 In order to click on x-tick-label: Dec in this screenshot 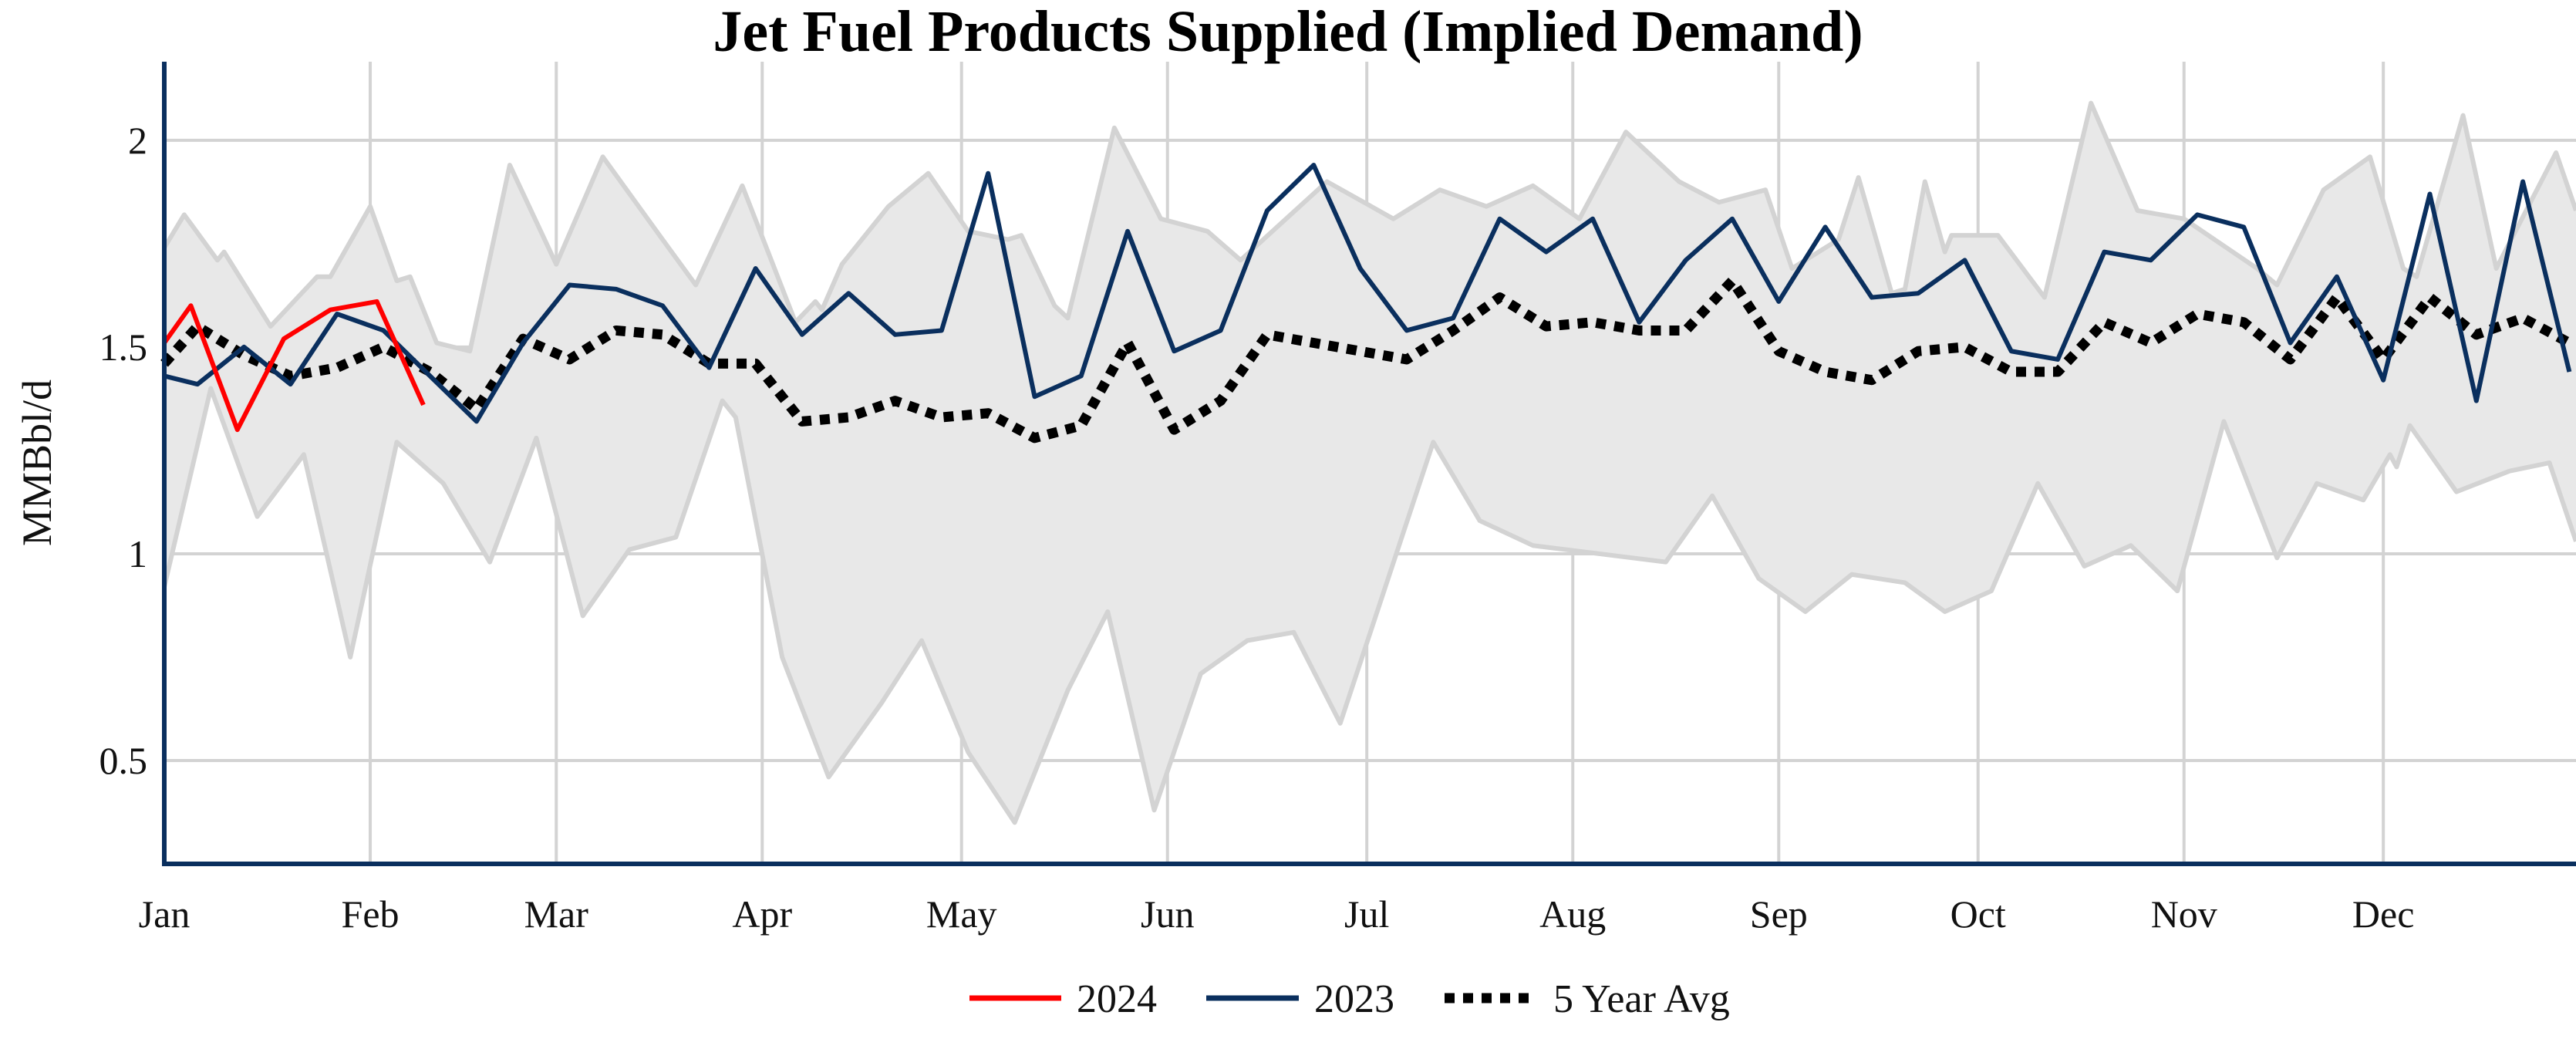, I will do `click(2383, 914)`.